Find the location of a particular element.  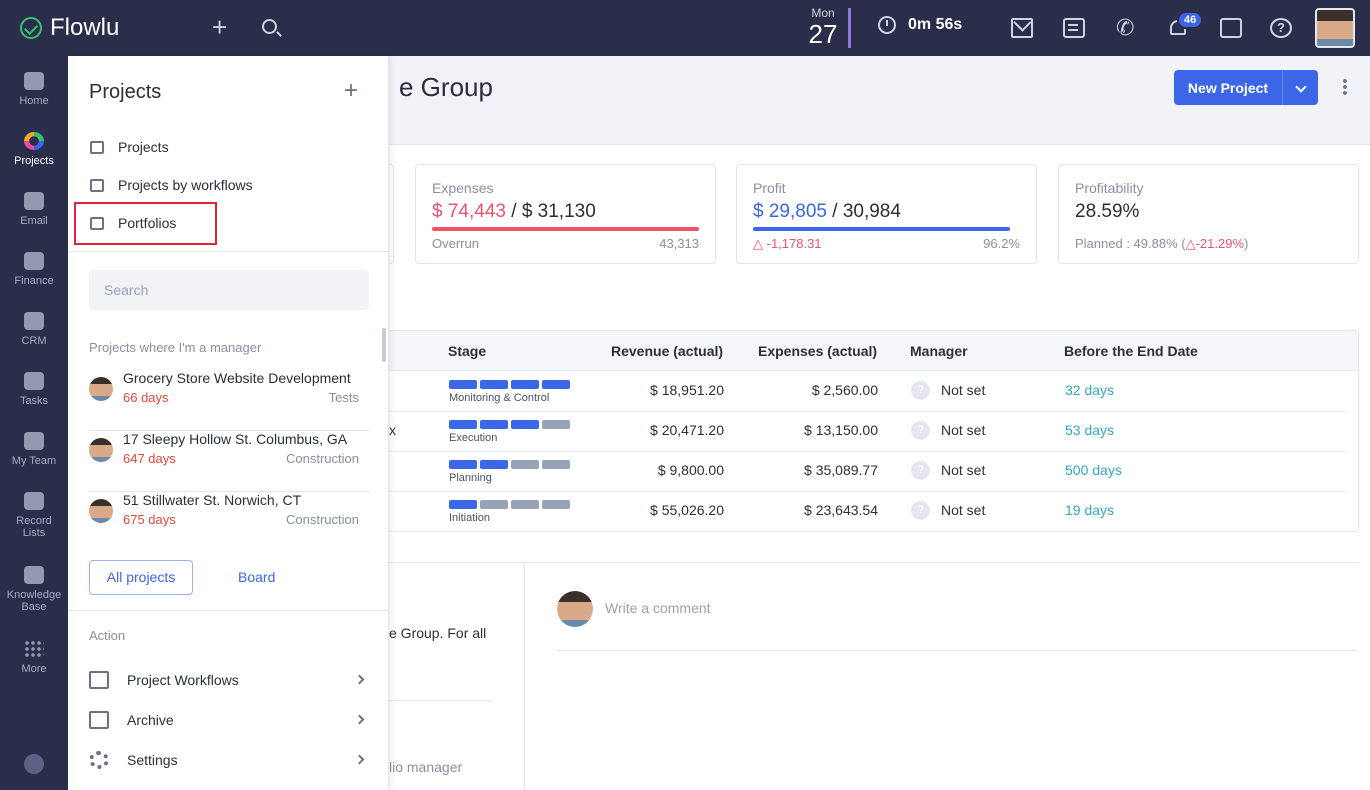

help-icon: ? is located at coordinates (1281, 28).